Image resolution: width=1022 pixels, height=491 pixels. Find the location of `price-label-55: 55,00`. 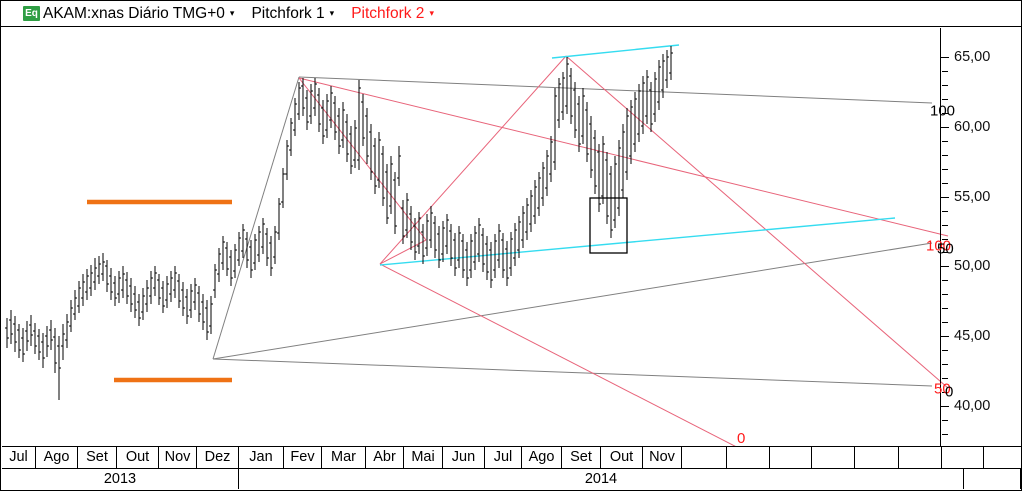

price-label-55: 55,00 is located at coordinates (972, 197).